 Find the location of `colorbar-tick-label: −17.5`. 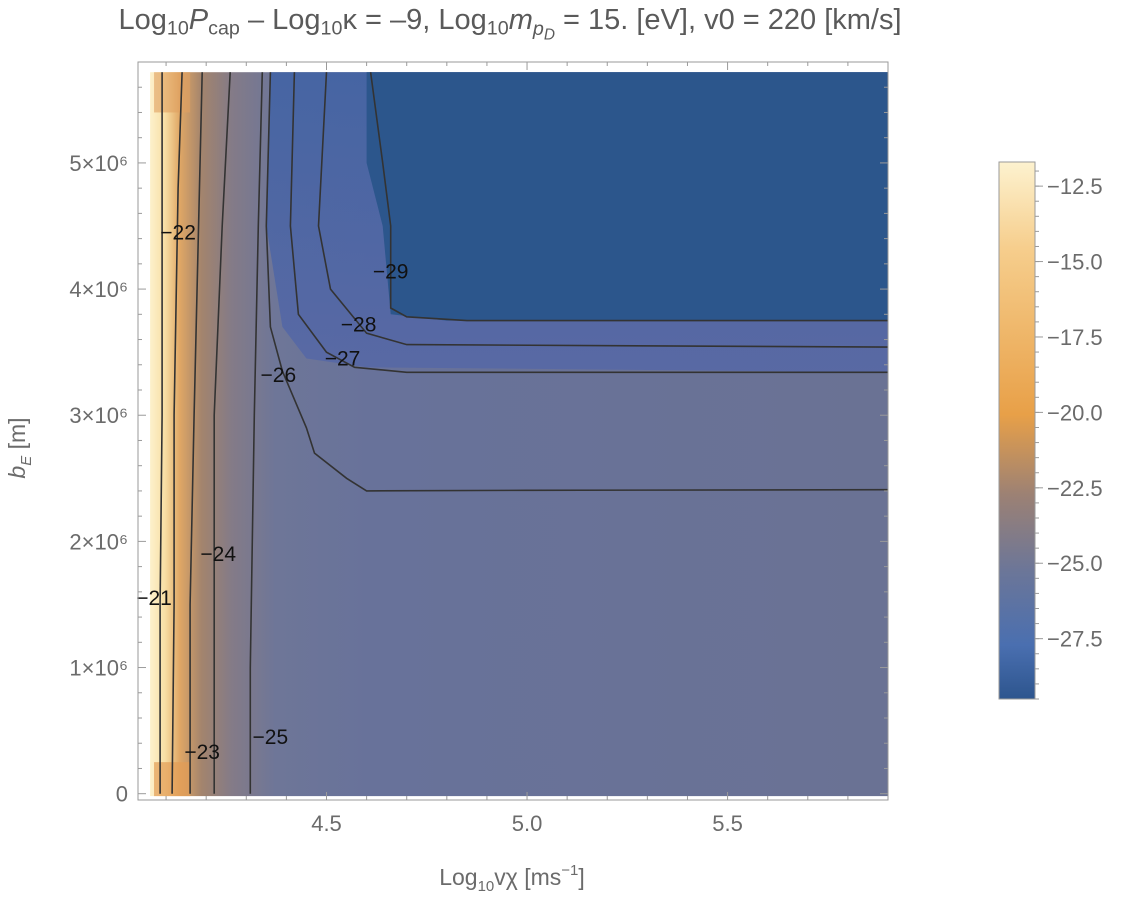

colorbar-tick-label: −17.5 is located at coordinates (1075, 337).